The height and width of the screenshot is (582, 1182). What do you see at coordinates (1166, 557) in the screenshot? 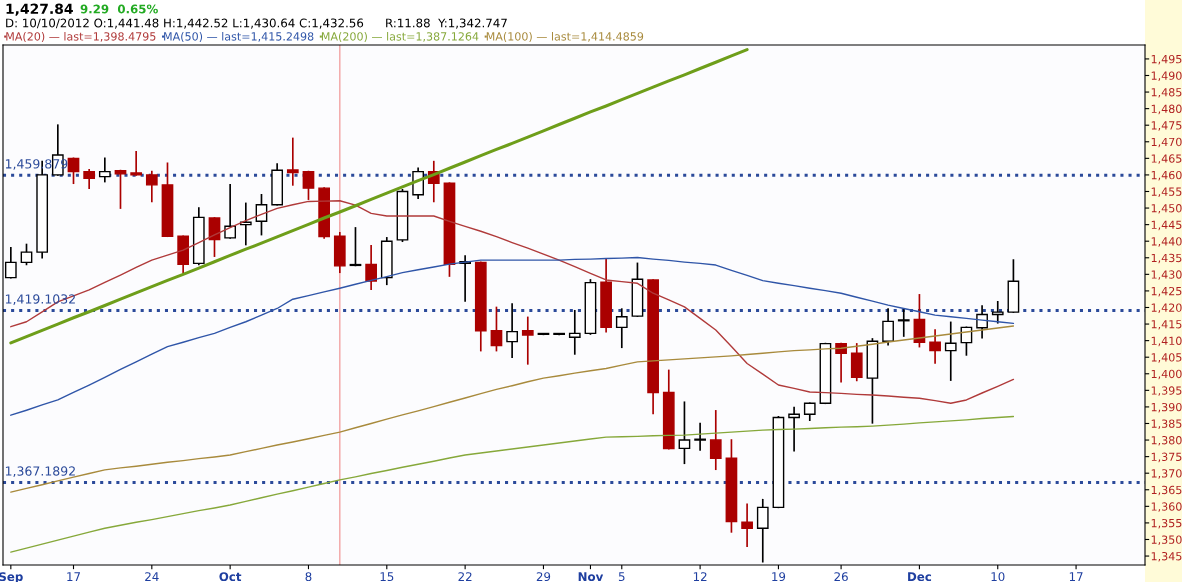
I see `y-tick-label: 1,345` at bounding box center [1166, 557].